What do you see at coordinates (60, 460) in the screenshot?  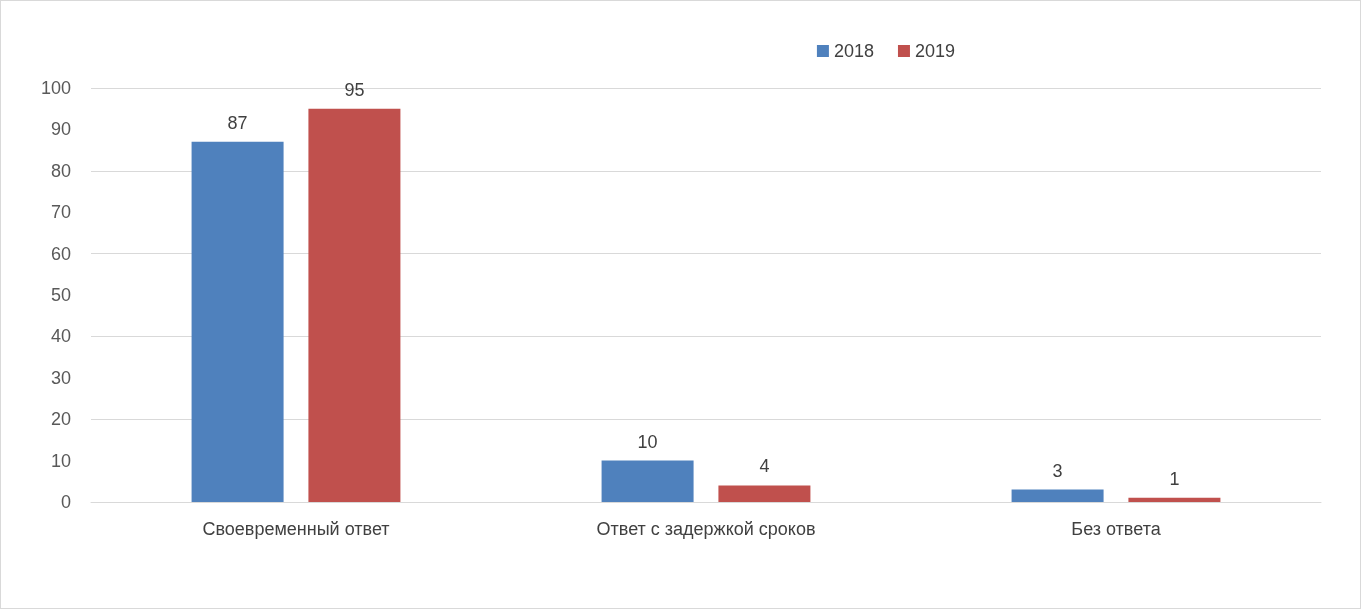 I see `y-tick-label: 10` at bounding box center [60, 460].